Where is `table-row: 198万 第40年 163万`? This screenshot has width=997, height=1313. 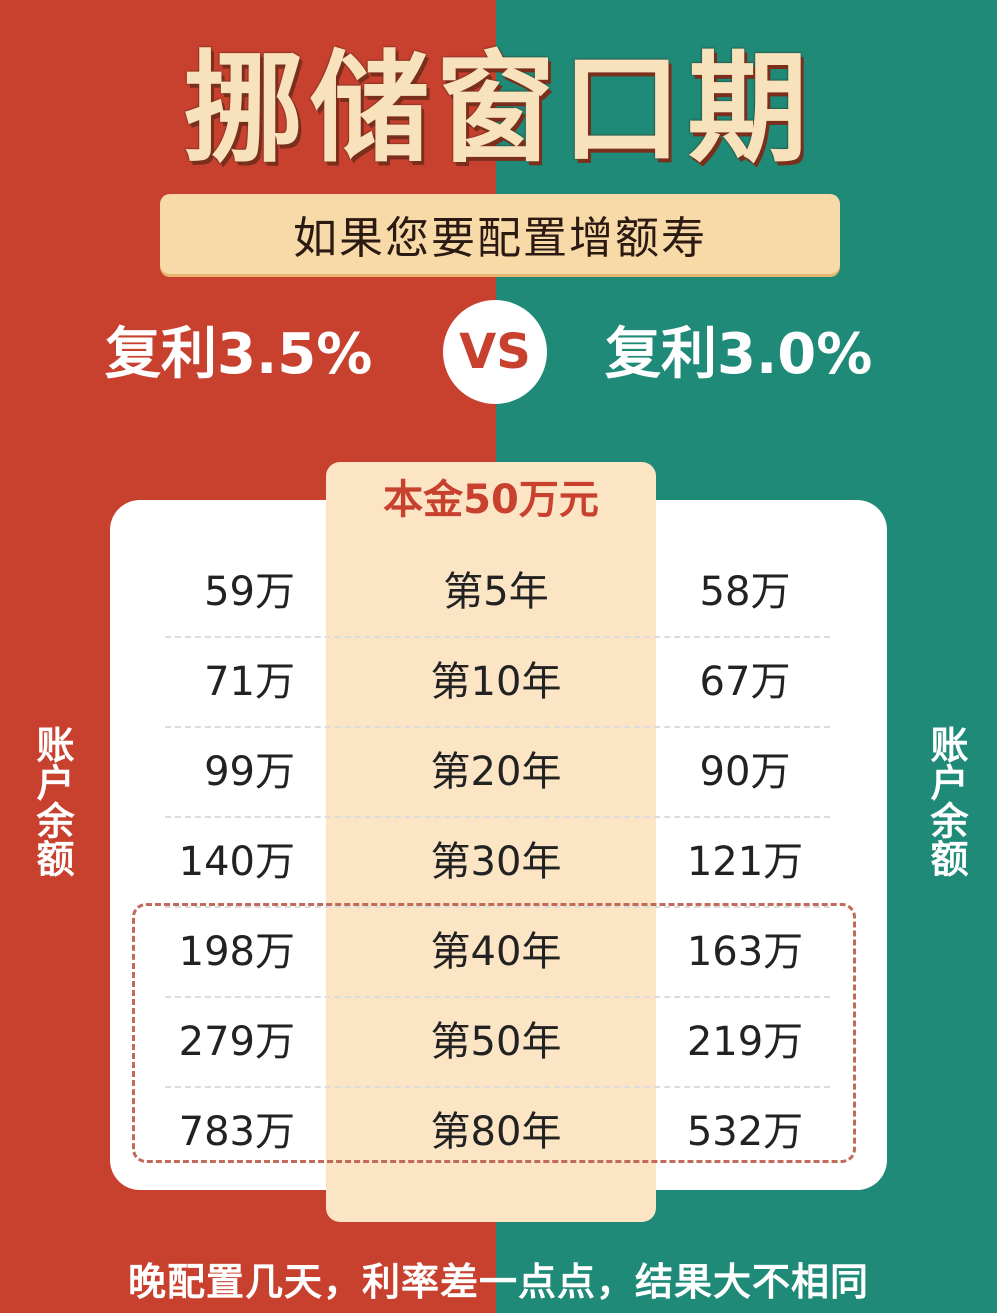
table-row: 198万 第40年 163万 is located at coordinates (497, 953).